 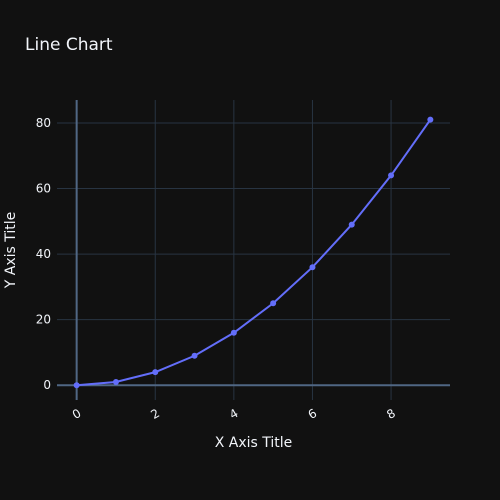 I want to click on x-tick-label: 4, so click(x=234, y=414).